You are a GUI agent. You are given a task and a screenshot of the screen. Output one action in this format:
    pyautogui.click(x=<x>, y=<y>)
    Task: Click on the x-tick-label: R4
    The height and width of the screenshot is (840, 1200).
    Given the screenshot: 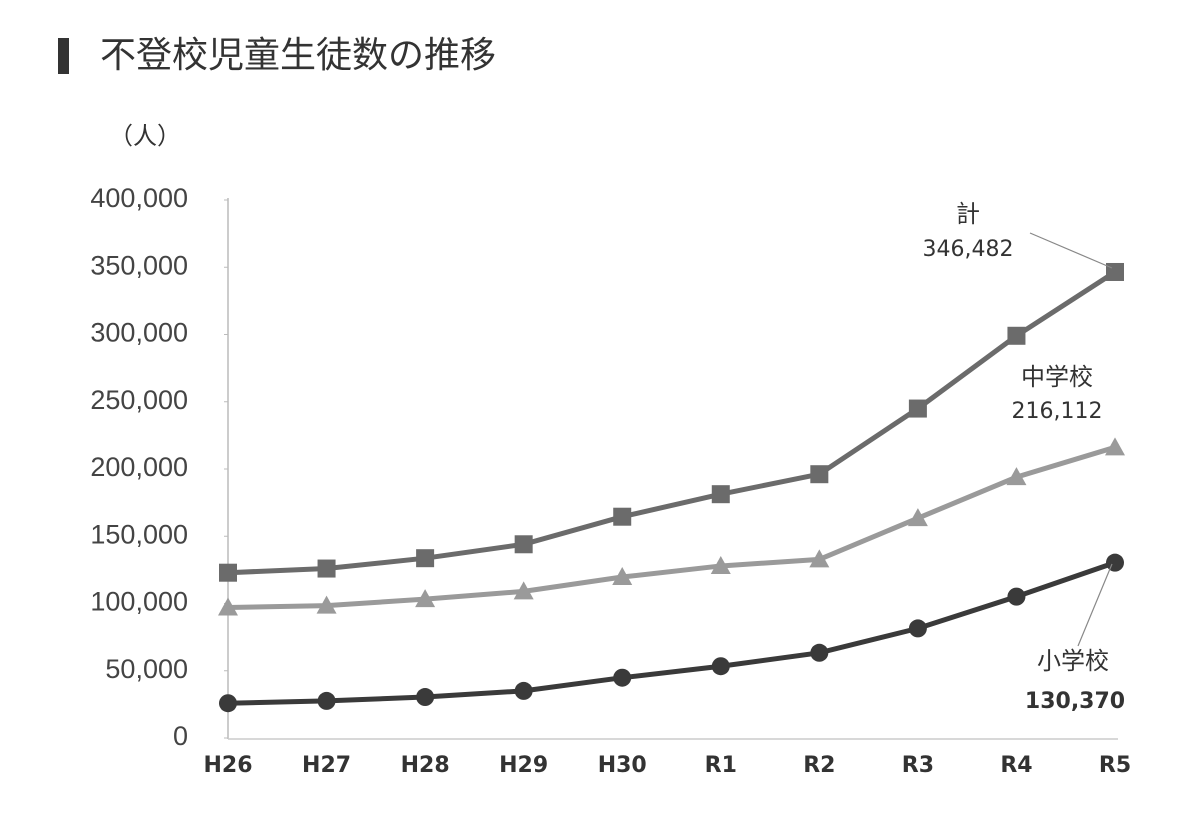 What is the action you would take?
    pyautogui.click(x=1016, y=765)
    